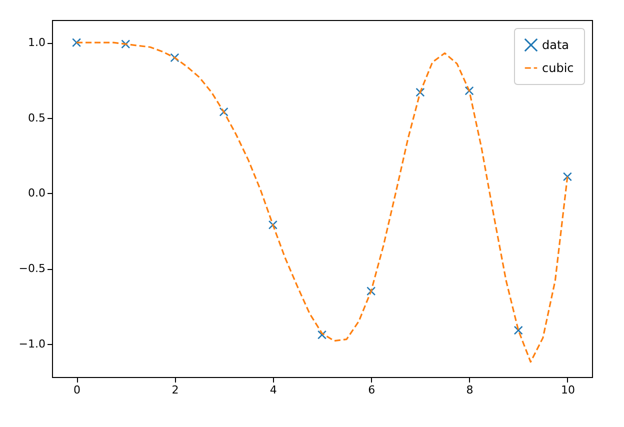  Describe the element at coordinates (37, 117) in the screenshot. I see `y-tick-label: 0.5` at that location.